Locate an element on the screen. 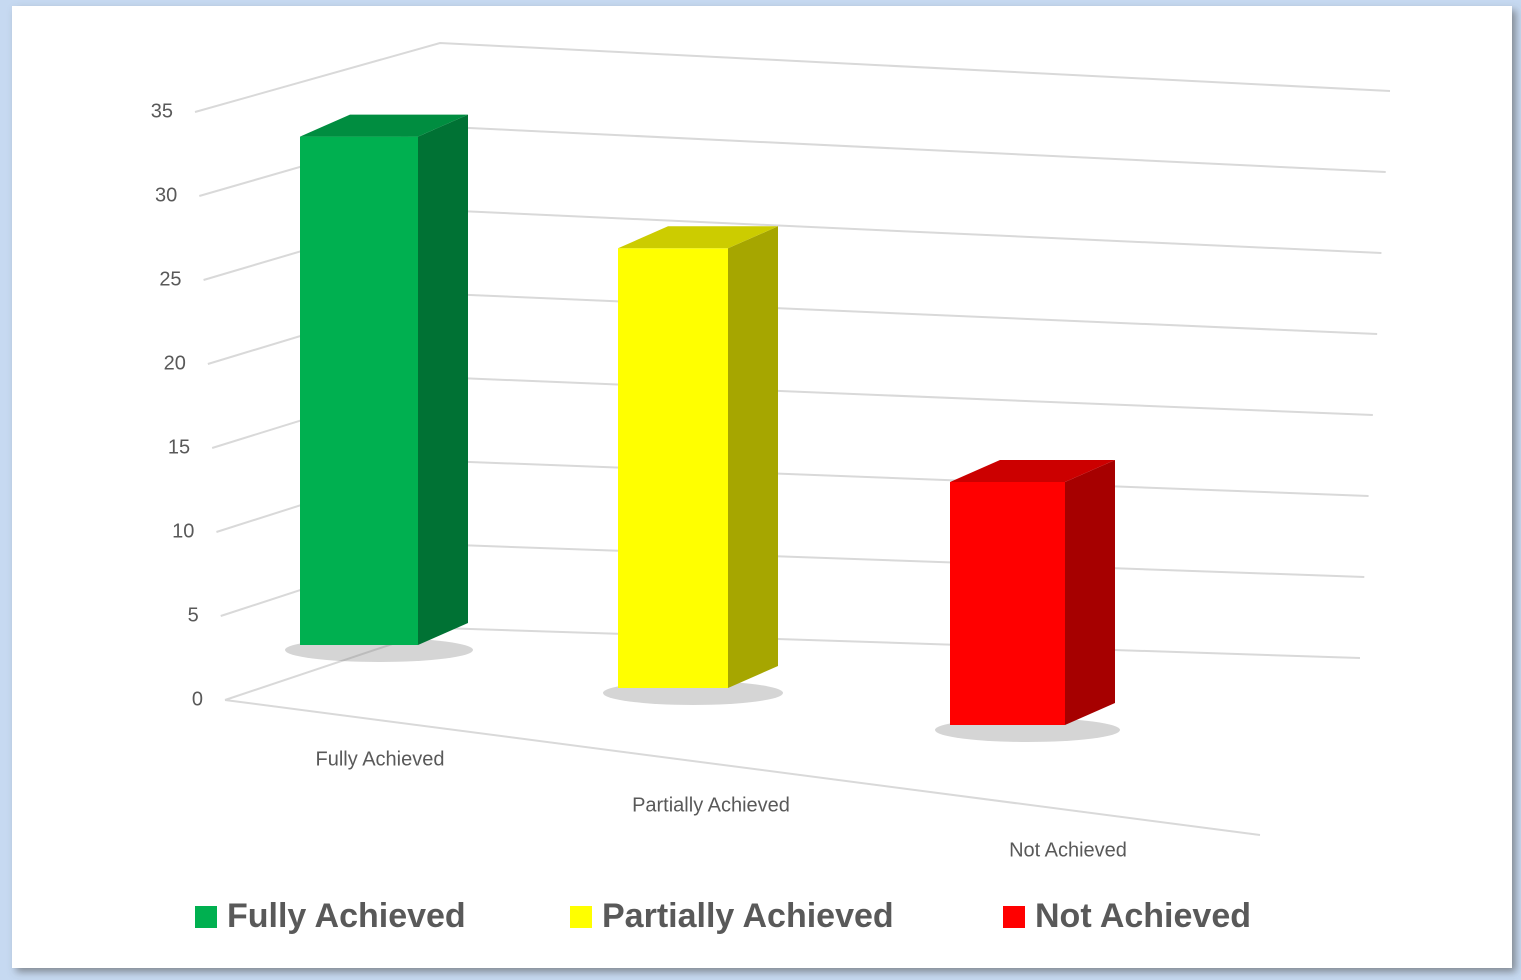 The width and height of the screenshot is (1521, 980). y-tick-label: 0 is located at coordinates (197, 699).